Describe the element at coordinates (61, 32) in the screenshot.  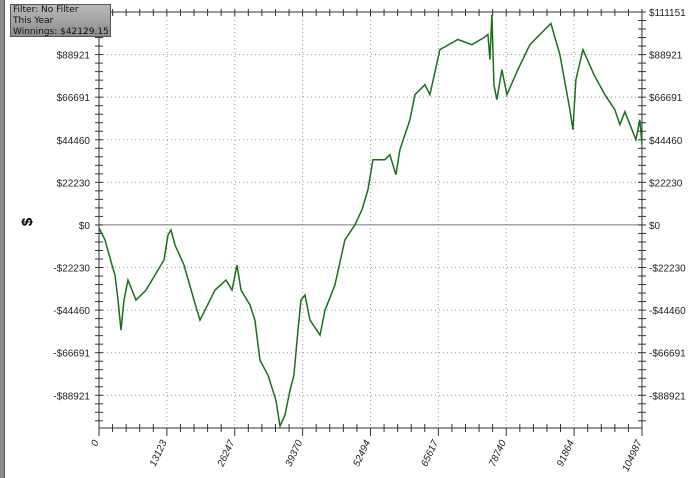
I see `winnings-label: Winnings: $42129.15` at that location.